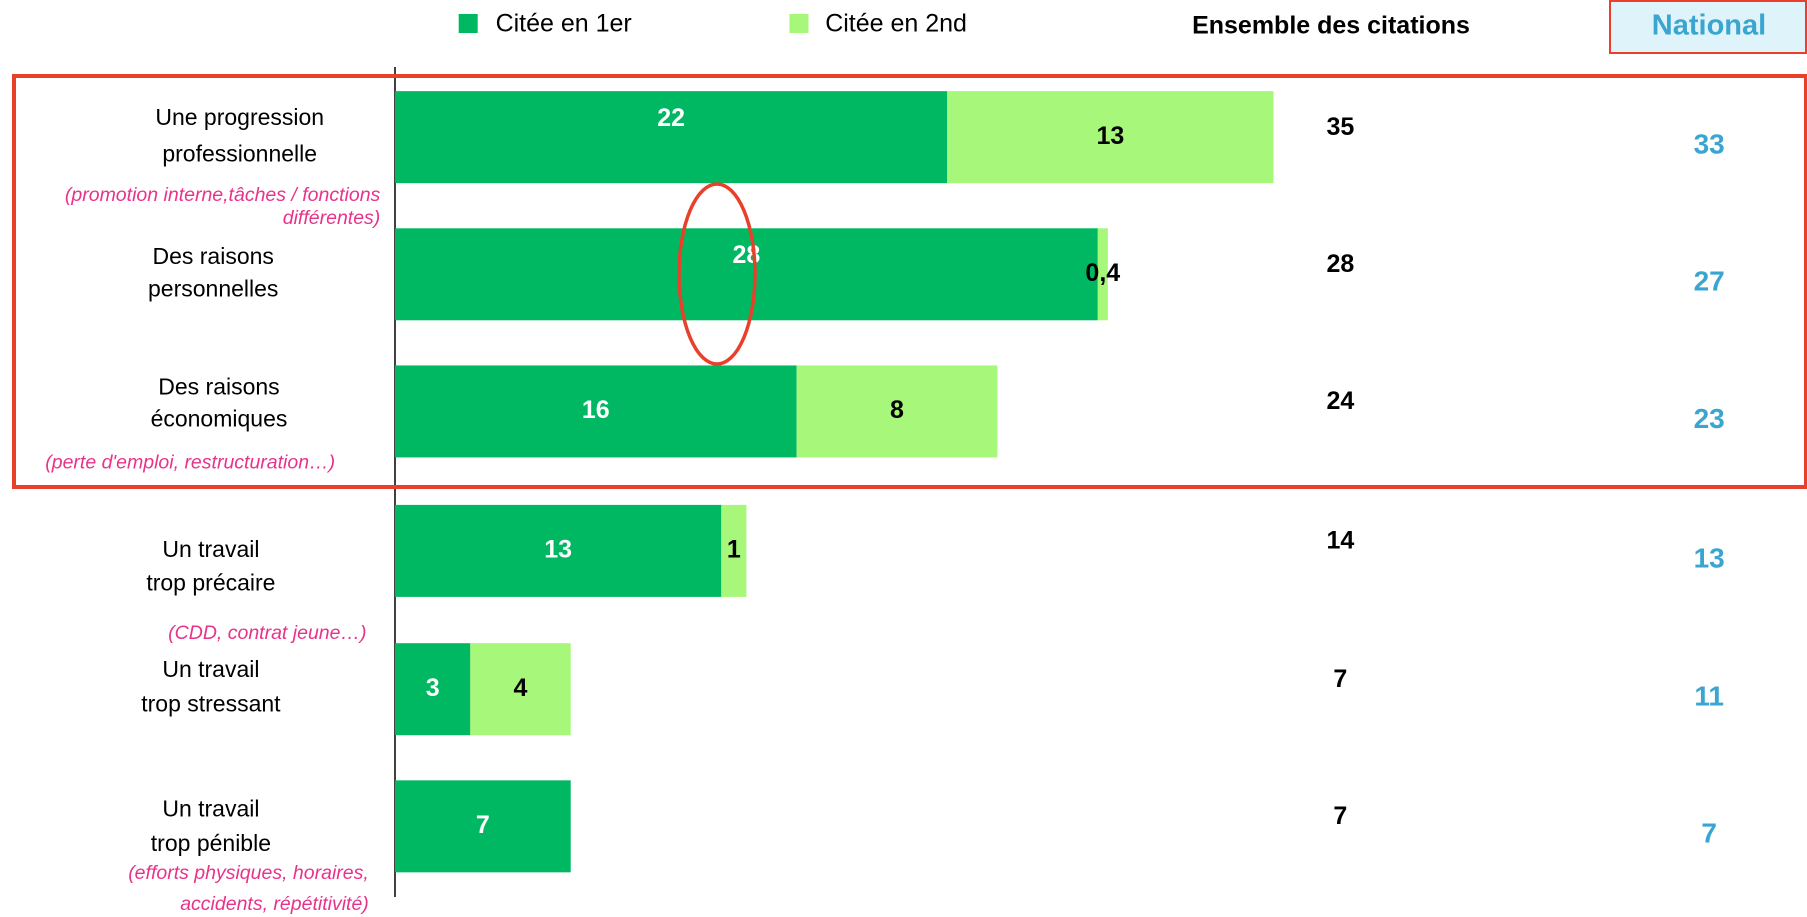  I want to click on category-note: (efforts physiques, horaires,, so click(248, 873).